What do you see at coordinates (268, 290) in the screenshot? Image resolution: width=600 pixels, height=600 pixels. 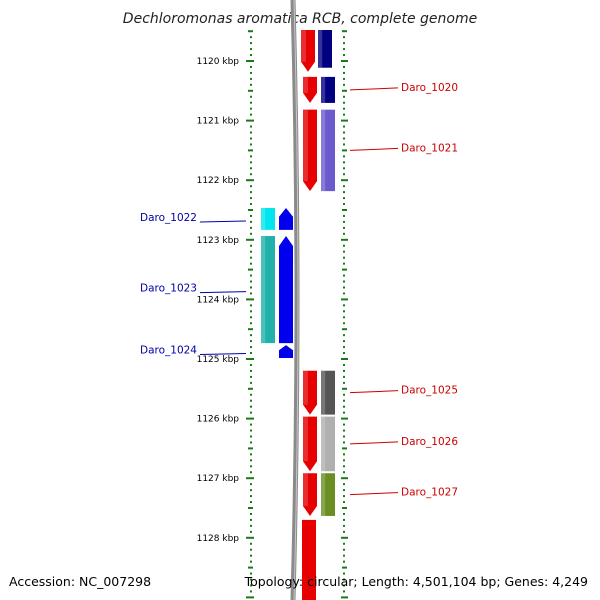 I see `gene-cog` at bounding box center [268, 290].